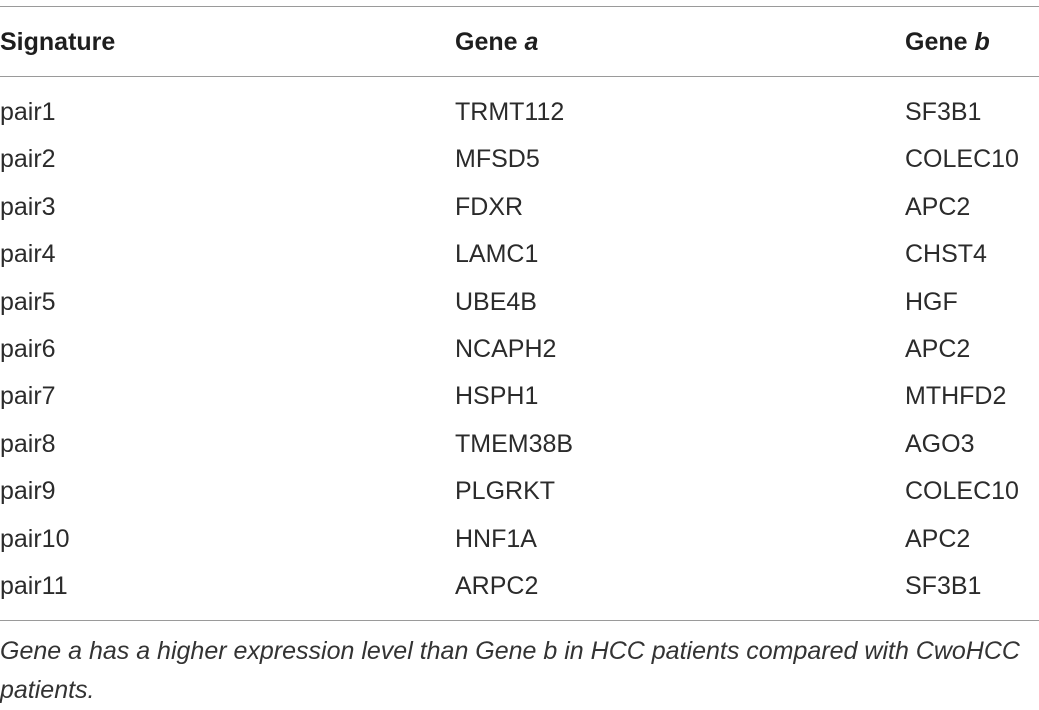 The image size is (1039, 710). I want to click on table-cell: LAMC1, so click(497, 254).